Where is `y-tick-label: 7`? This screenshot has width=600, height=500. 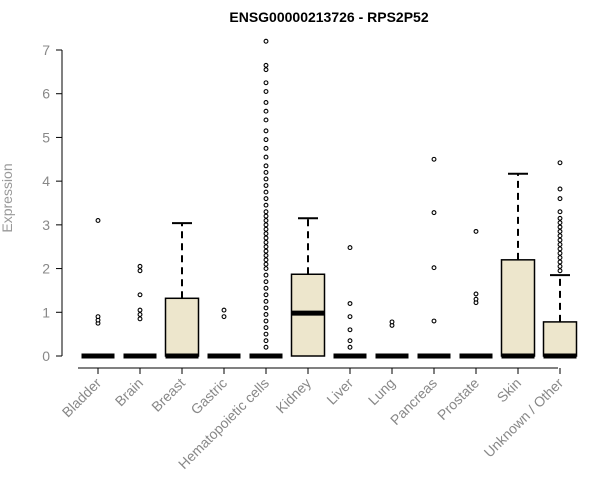 y-tick-label: 7 is located at coordinates (46, 50).